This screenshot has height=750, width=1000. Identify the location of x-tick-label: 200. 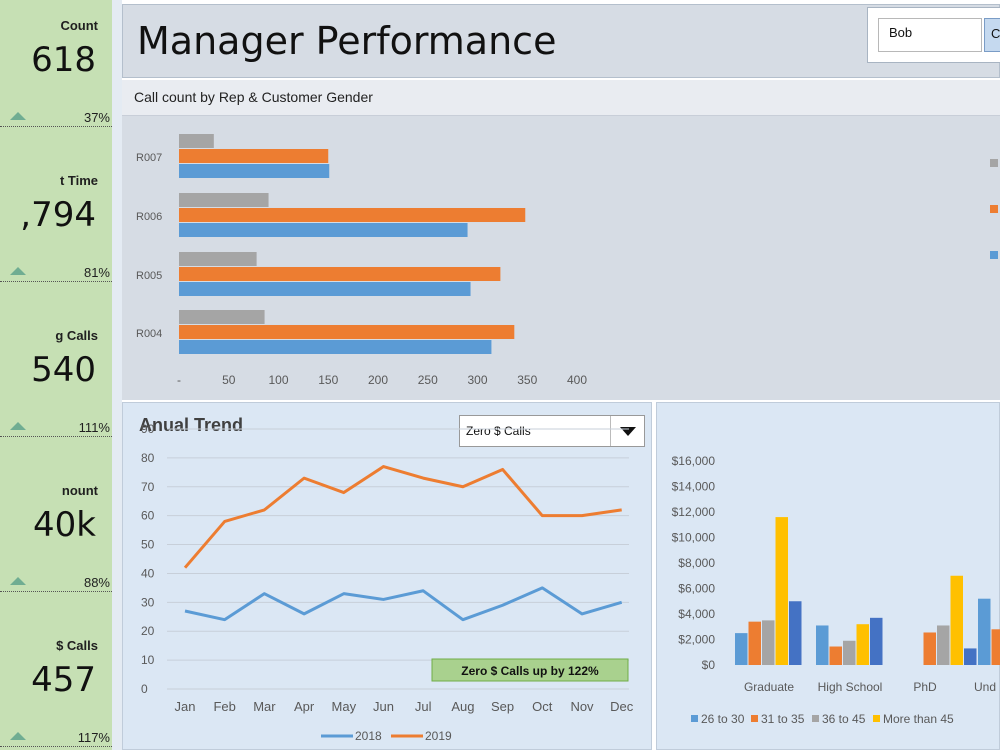
(378, 380).